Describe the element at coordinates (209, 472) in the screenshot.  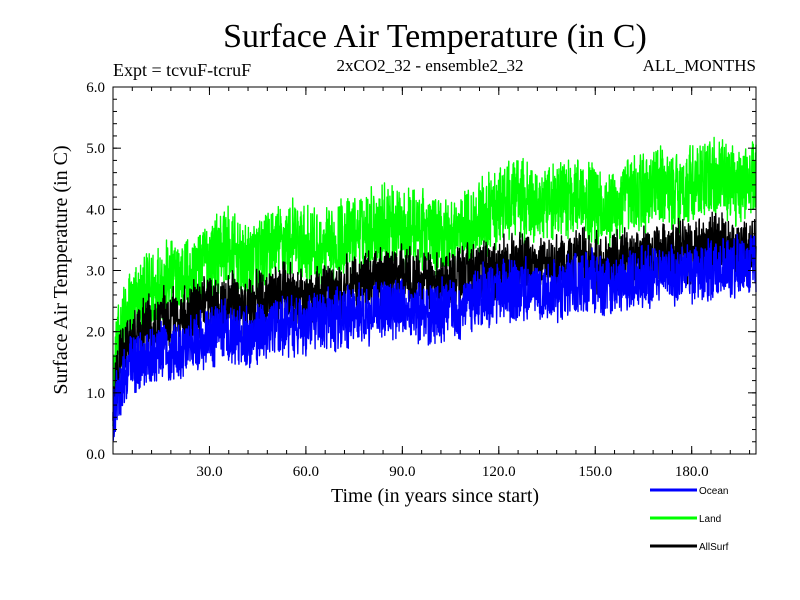
I see `x-tick-label: 30.0` at that location.